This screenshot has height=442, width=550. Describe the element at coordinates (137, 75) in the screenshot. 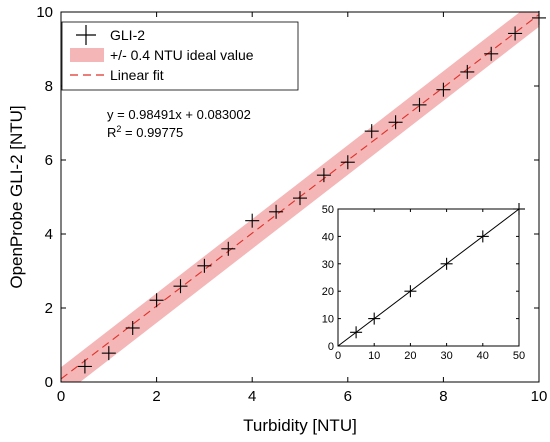

I see `legend-label-fit: Linear fit` at that location.